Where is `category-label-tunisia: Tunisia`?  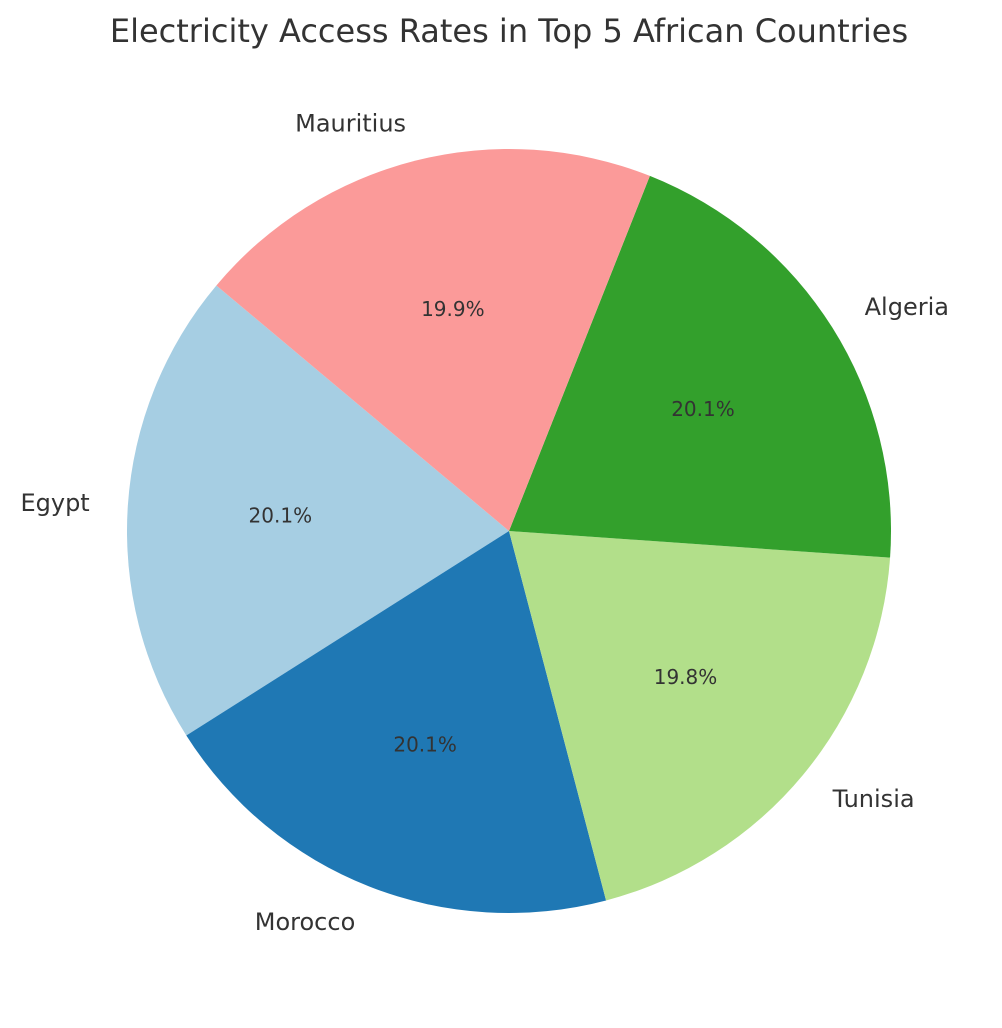 category-label-tunisia: Tunisia is located at coordinates (873, 799).